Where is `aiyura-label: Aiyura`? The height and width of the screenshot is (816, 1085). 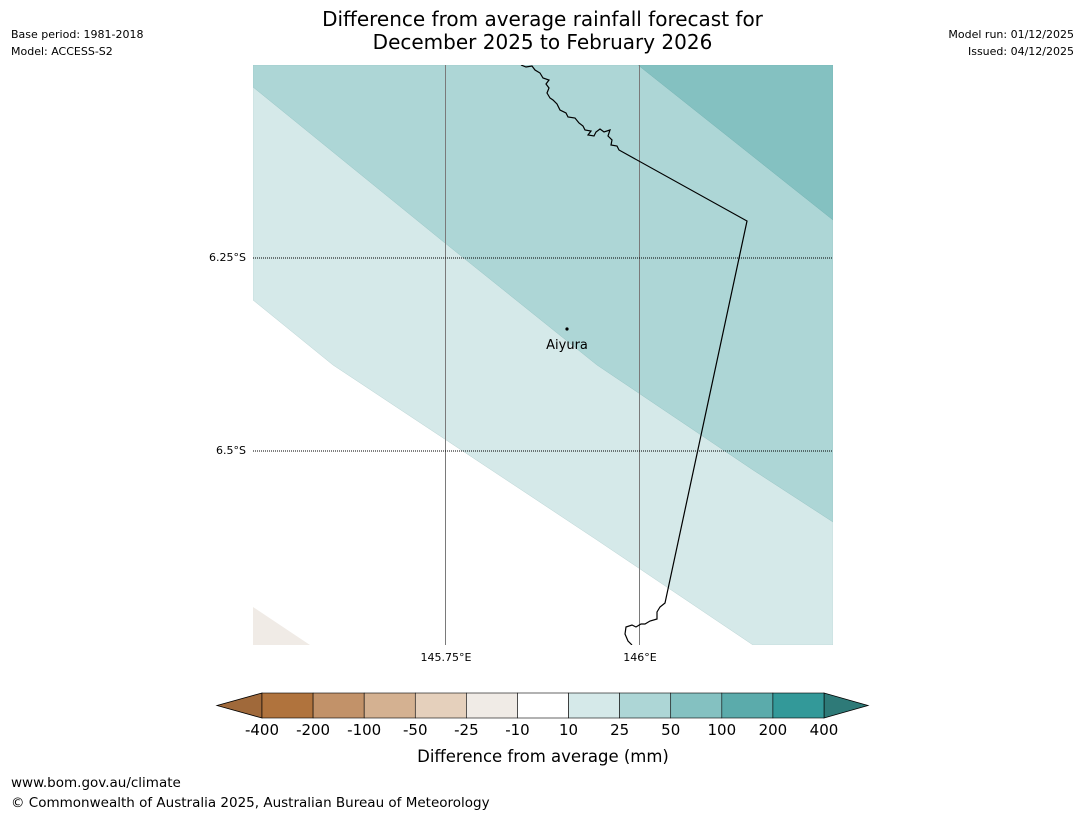 aiyura-label: Aiyura is located at coordinates (567, 345).